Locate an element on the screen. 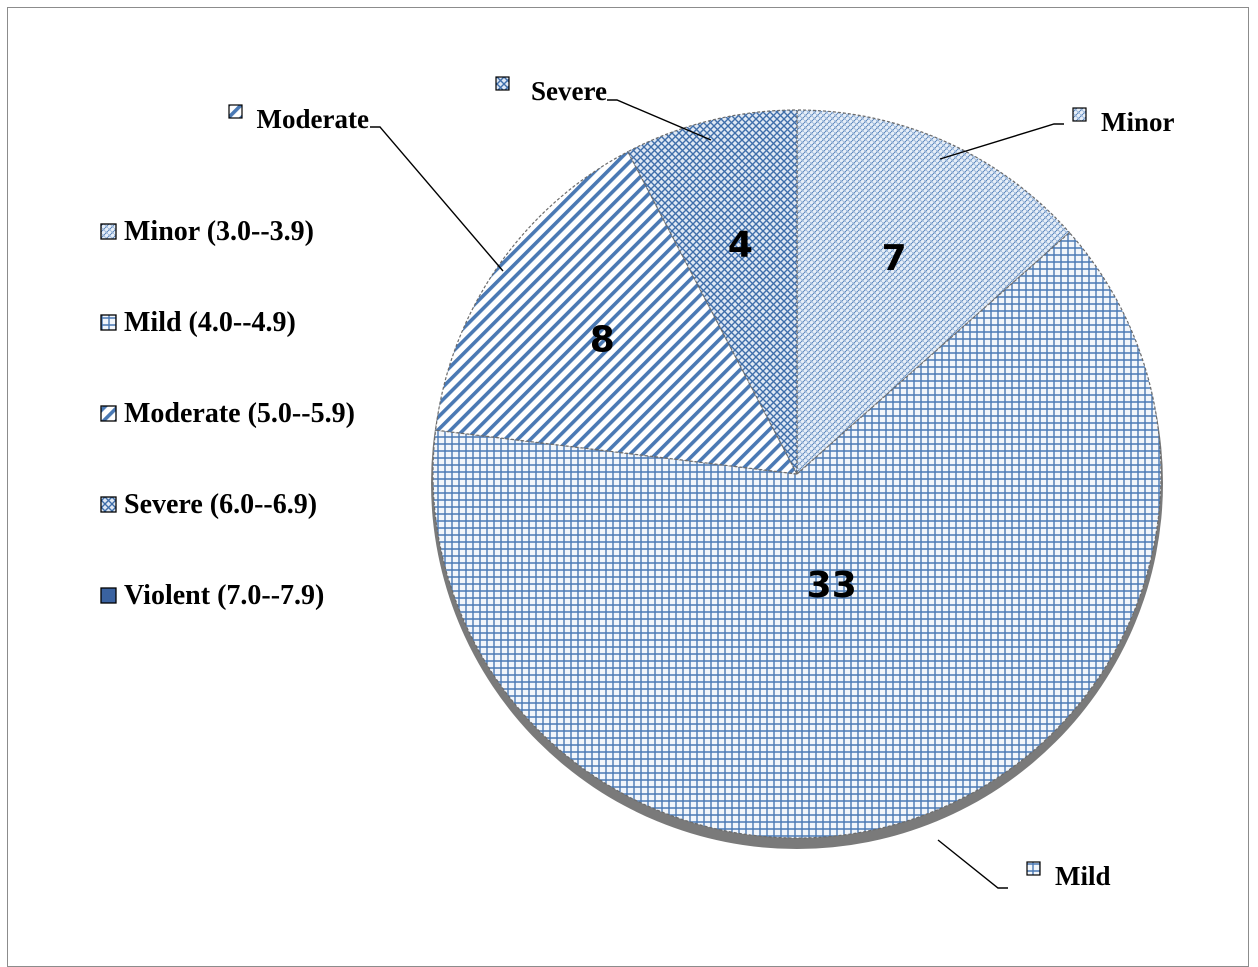 Image resolution: width=1258 pixels, height=967 pixels. slice-label-mild: Mild is located at coordinates (1068, 876).